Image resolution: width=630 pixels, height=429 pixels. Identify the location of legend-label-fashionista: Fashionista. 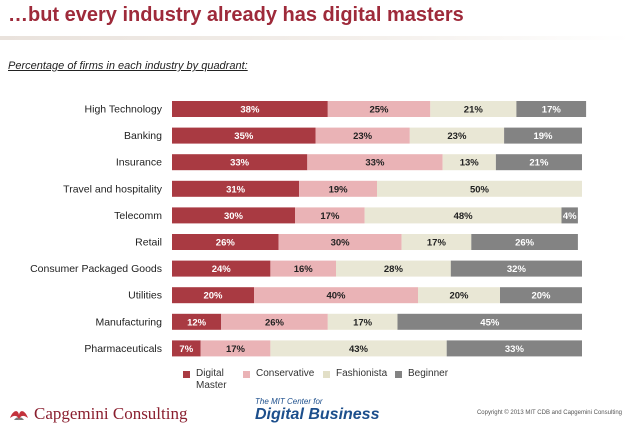
(362, 373).